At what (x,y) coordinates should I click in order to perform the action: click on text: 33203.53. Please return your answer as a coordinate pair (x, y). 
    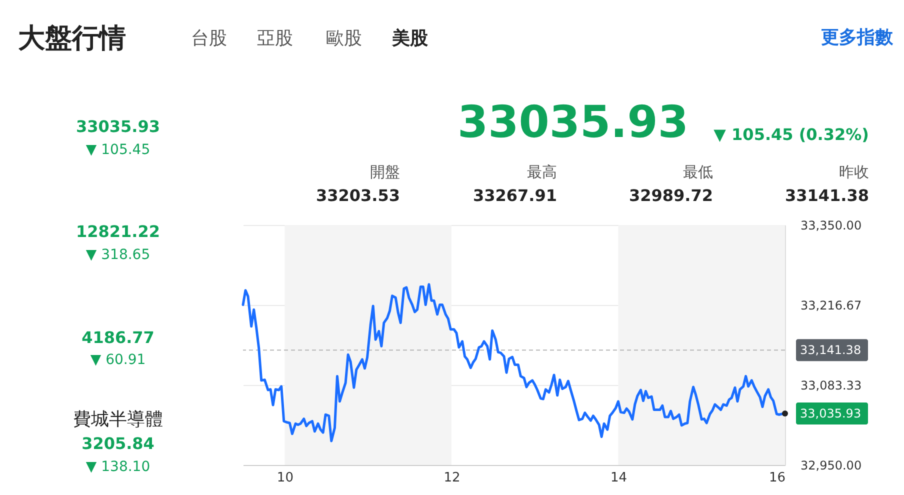
    Looking at the image, I should click on (358, 195).